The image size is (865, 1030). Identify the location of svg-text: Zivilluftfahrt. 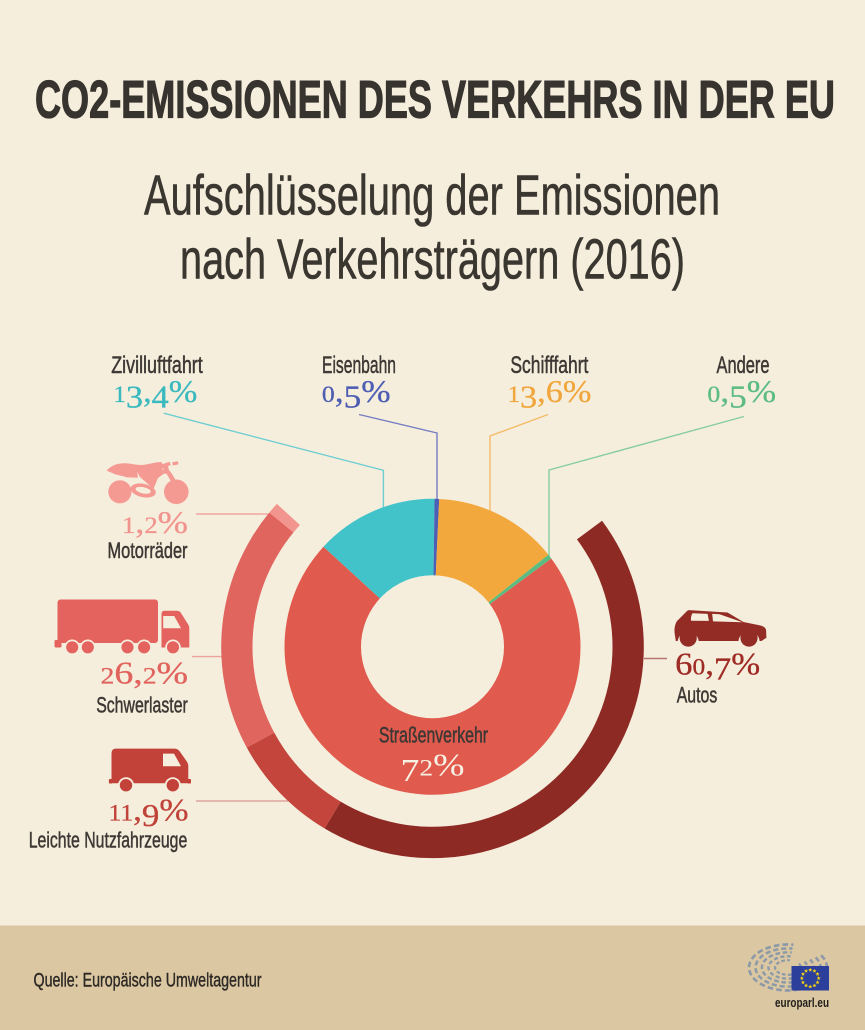
(157, 365).